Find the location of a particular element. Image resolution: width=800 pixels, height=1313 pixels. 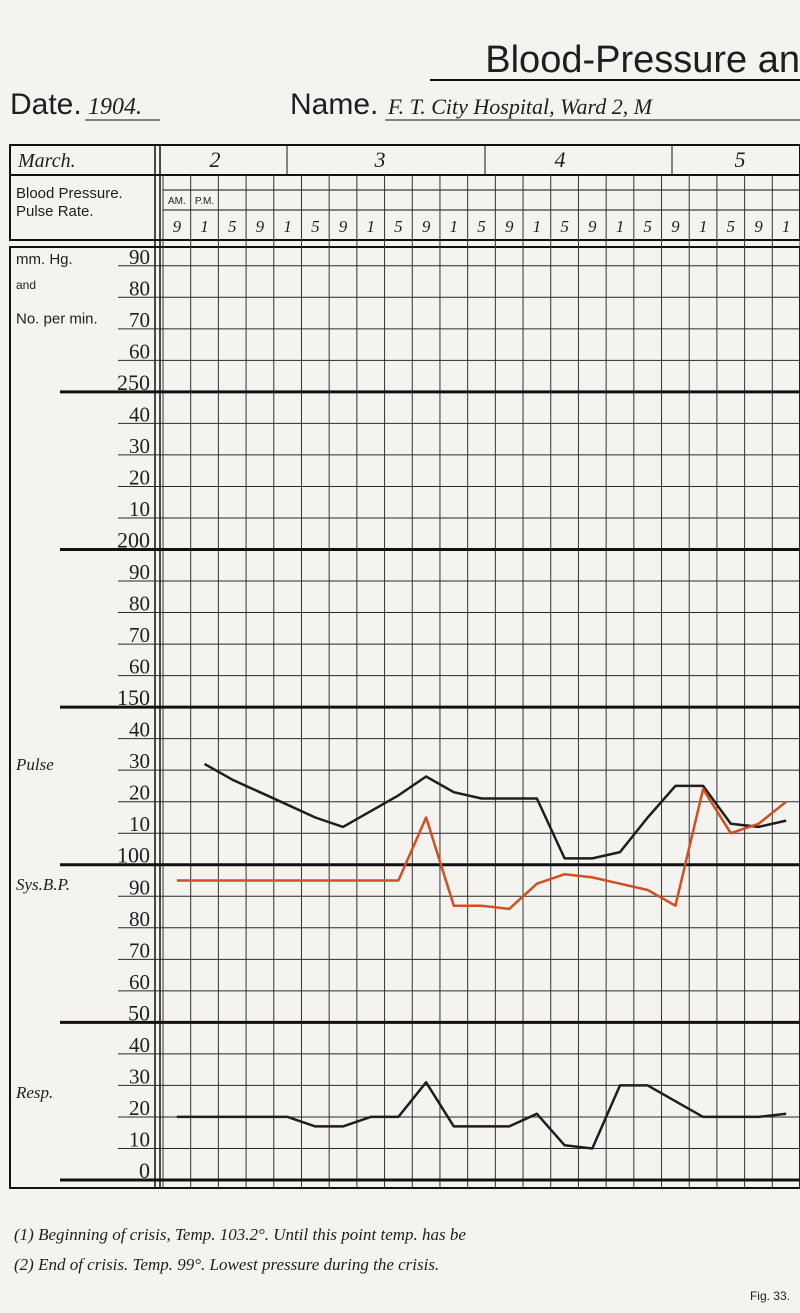

series-label: Pulse is located at coordinates (34, 764).